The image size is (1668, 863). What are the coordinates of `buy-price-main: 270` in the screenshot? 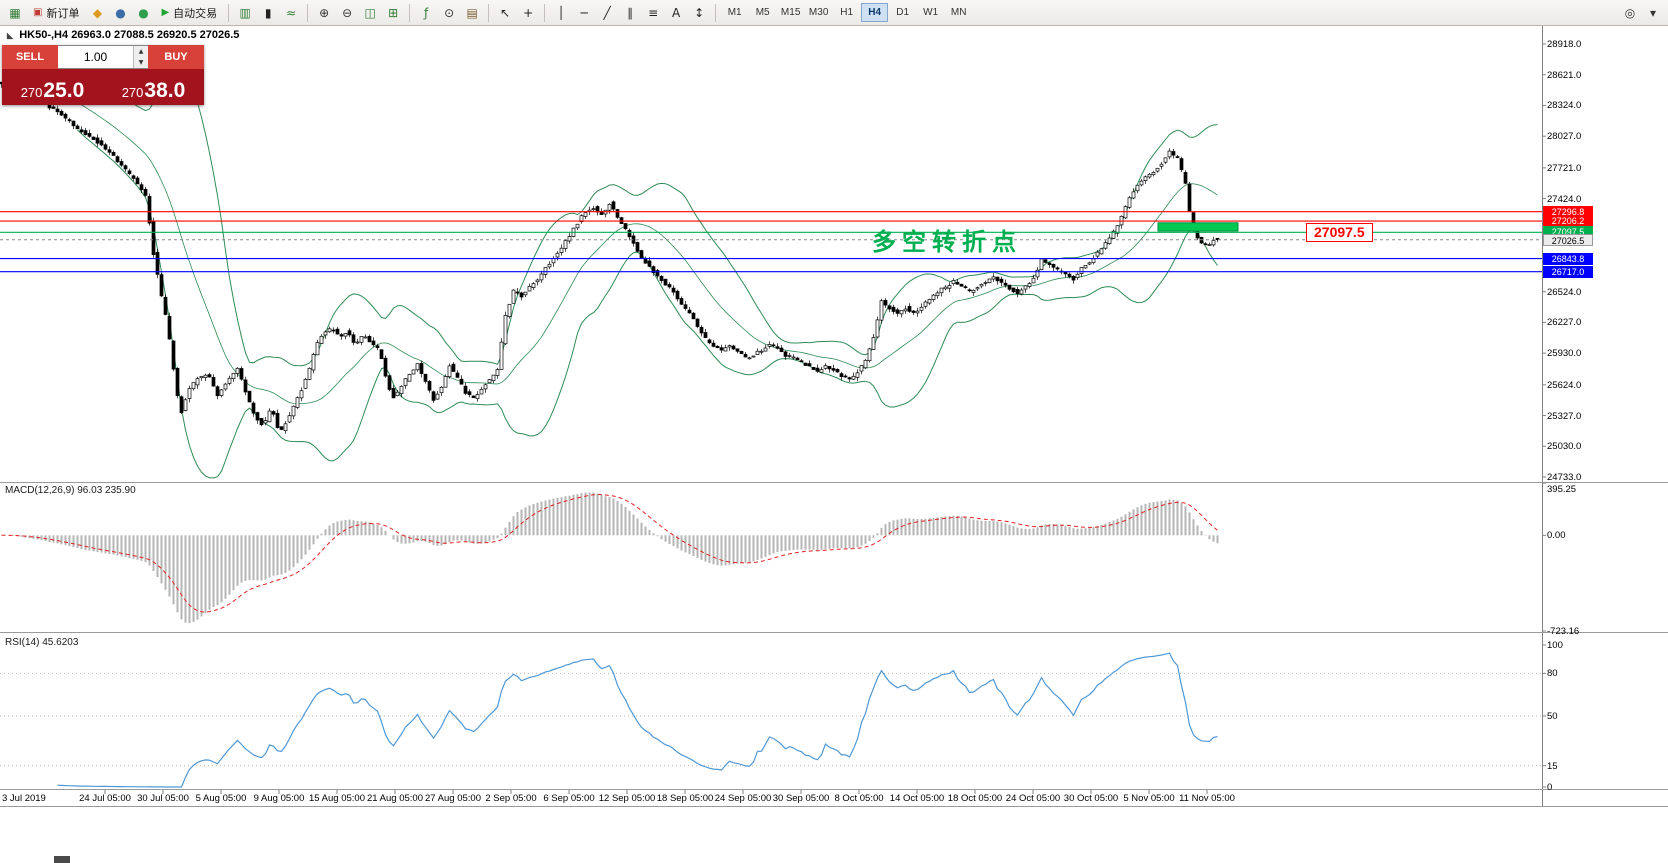 It's located at (132, 92).